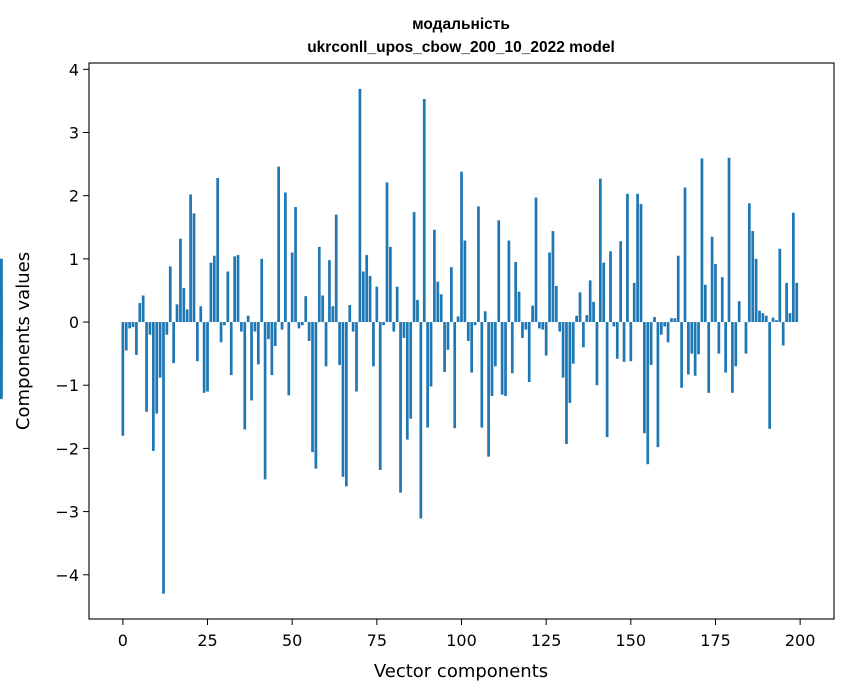 This screenshot has height=696, width=847. What do you see at coordinates (72, 322) in the screenshot?
I see `y-axis-ticks: 4 3 2 1 0 −1 −2 −3 −4` at bounding box center [72, 322].